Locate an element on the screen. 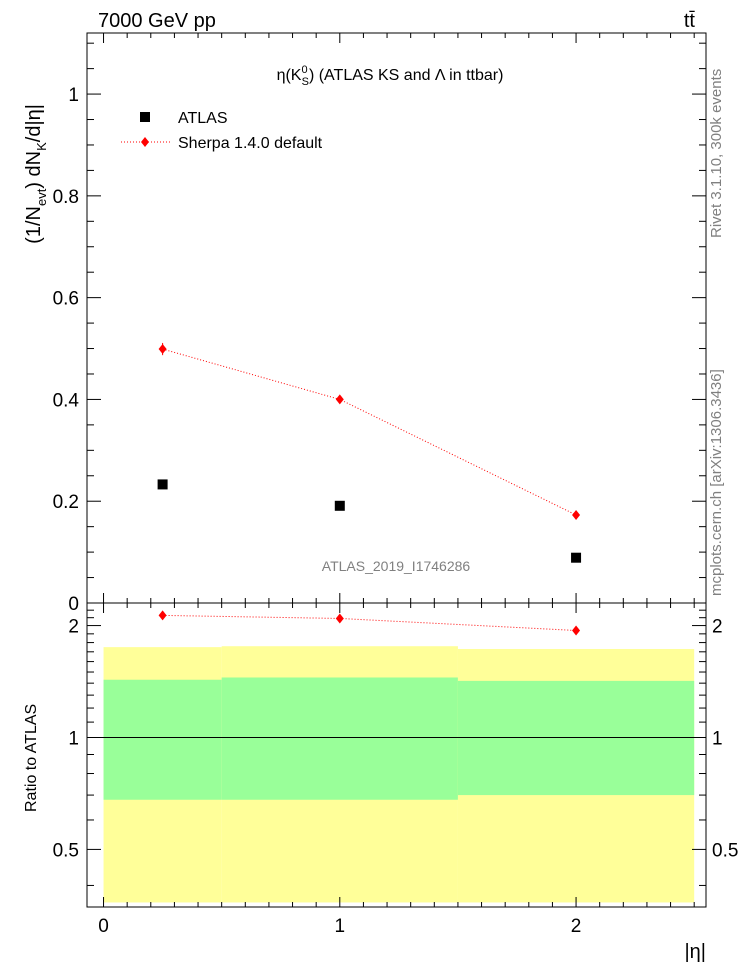 This screenshot has width=746, height=972. legend-atlas-label: ATLAS is located at coordinates (203, 118).